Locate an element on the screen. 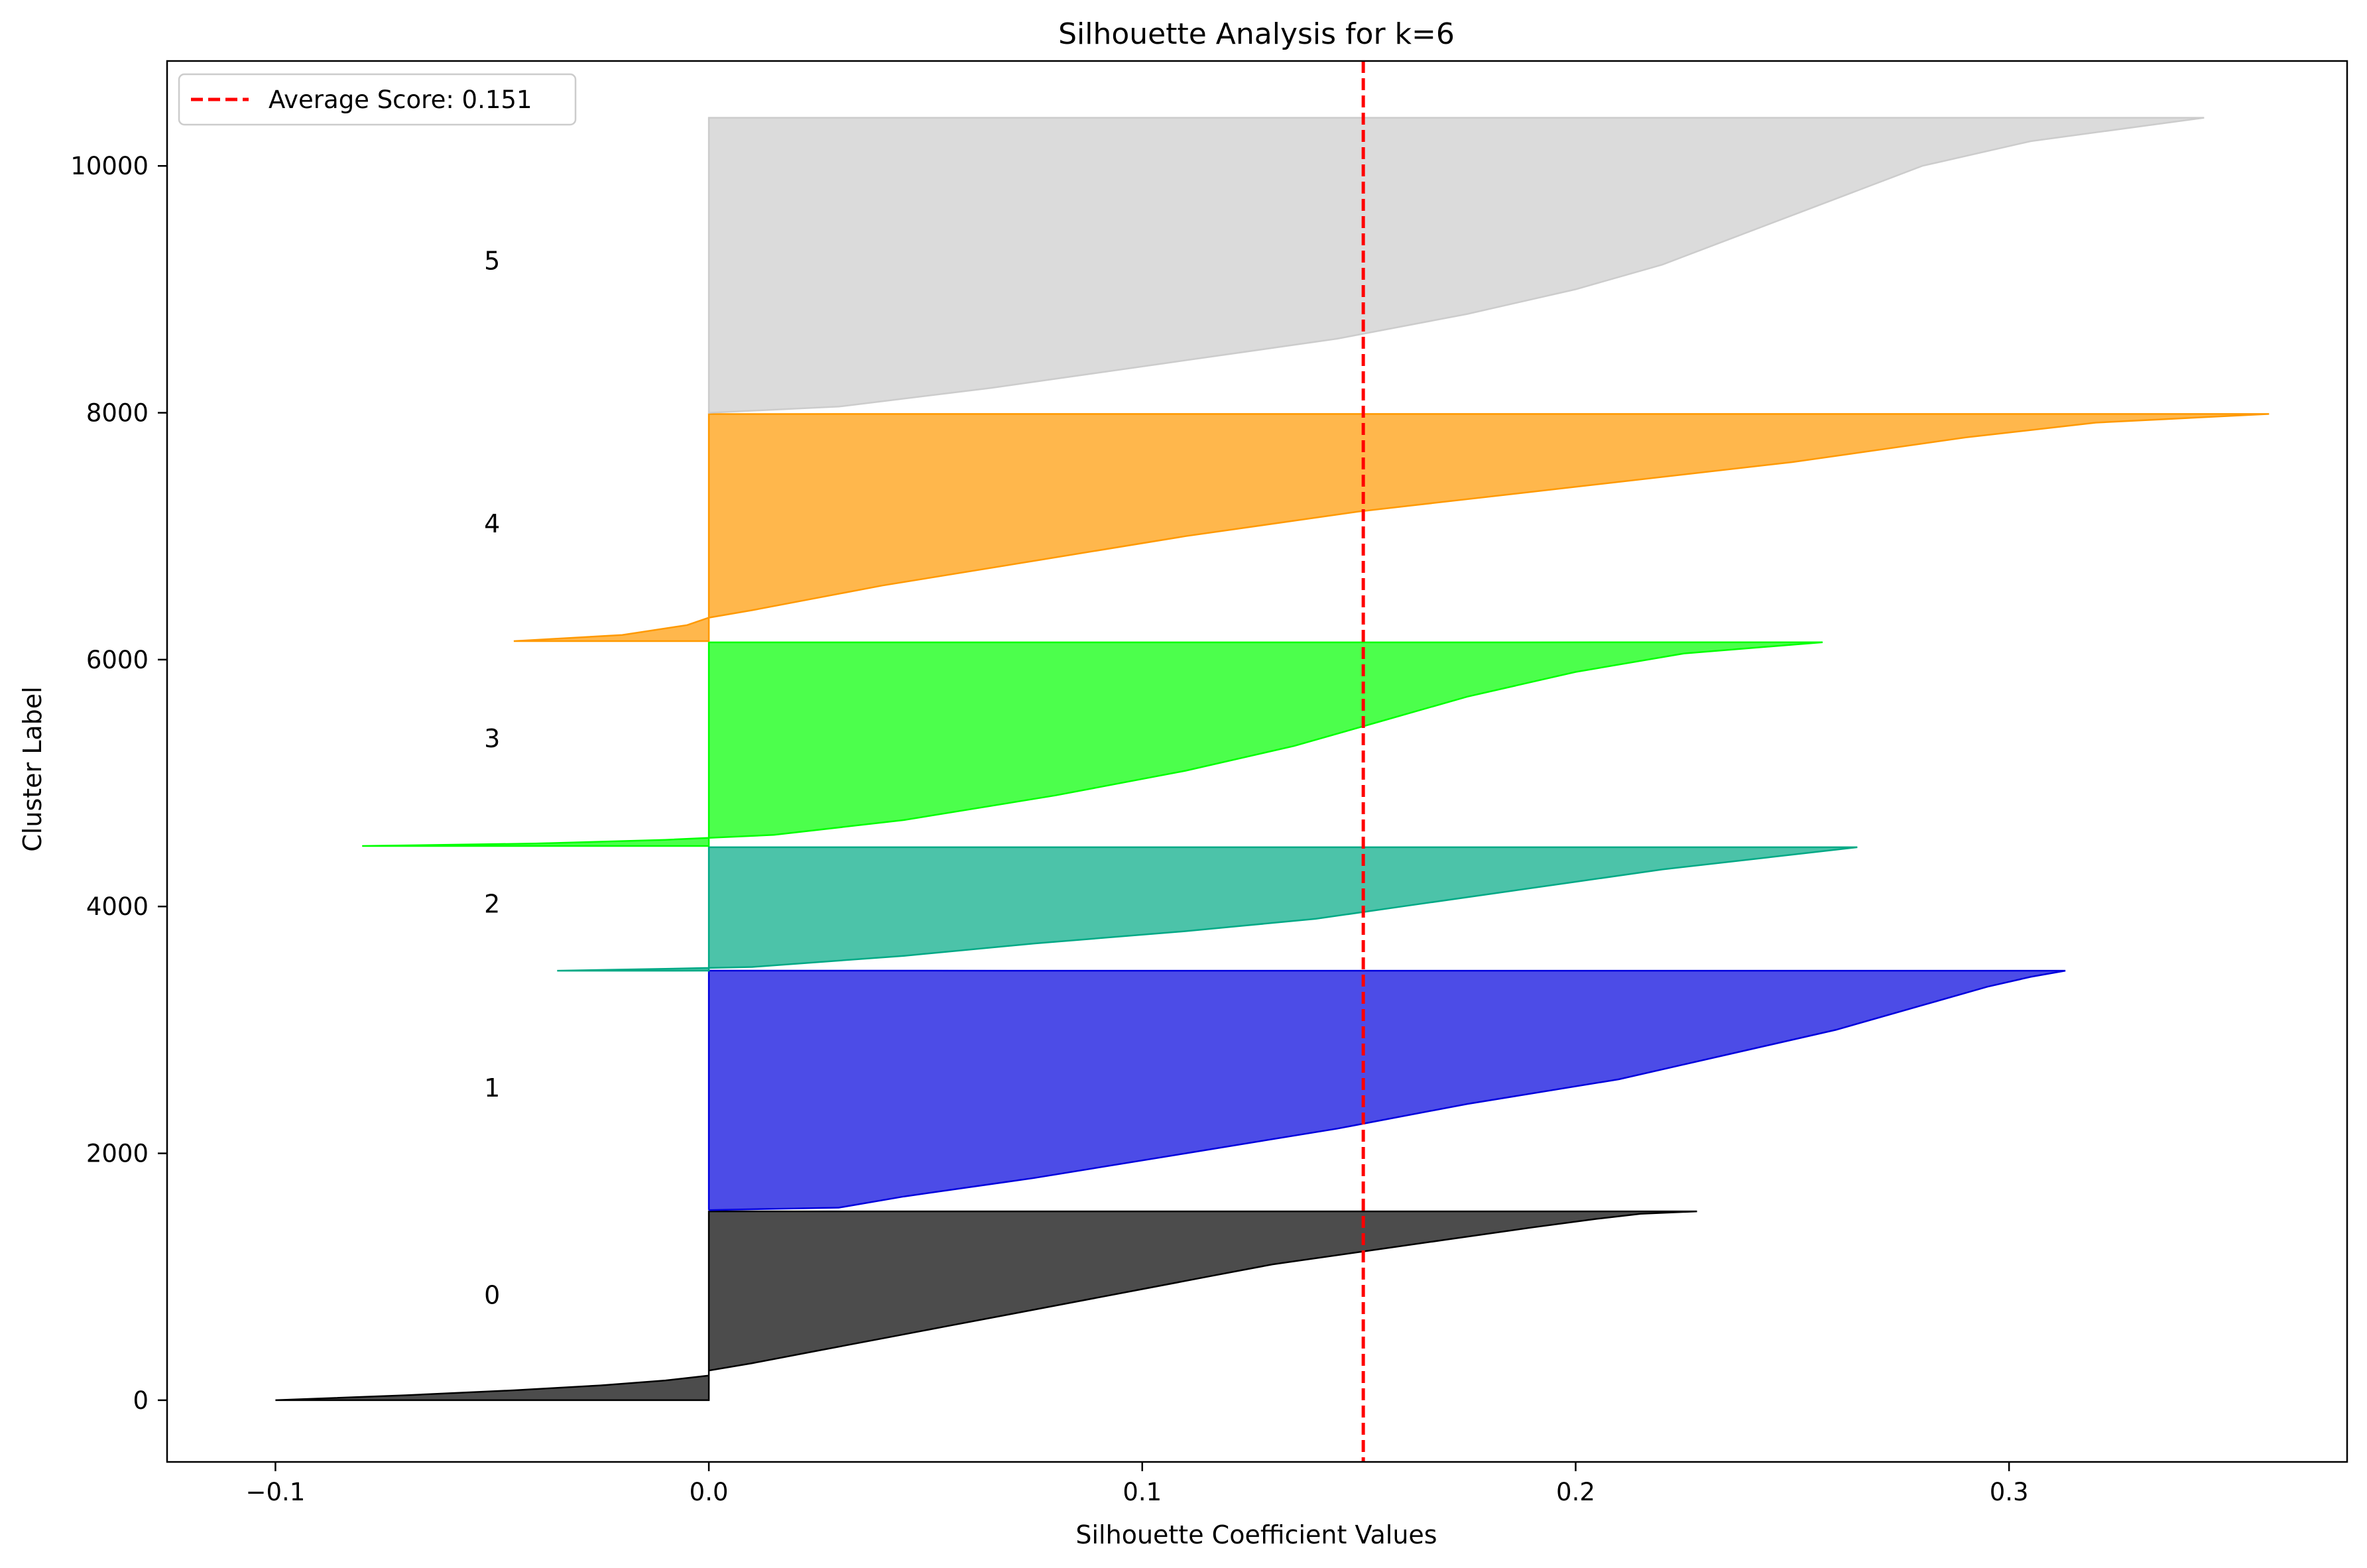 The width and height of the screenshot is (2367, 1568). y-tick-label: 8000 is located at coordinates (117, 413).